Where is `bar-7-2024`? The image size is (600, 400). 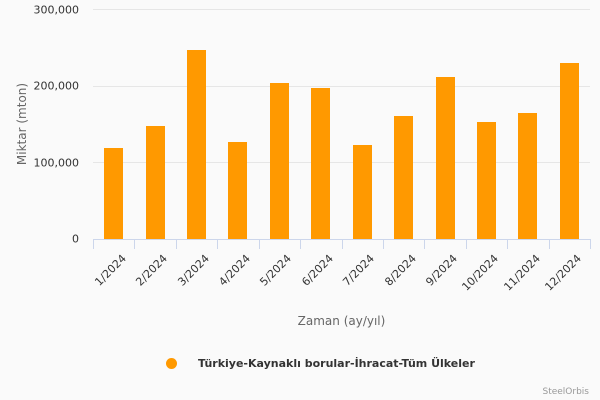 bar-7-2024 is located at coordinates (362, 192).